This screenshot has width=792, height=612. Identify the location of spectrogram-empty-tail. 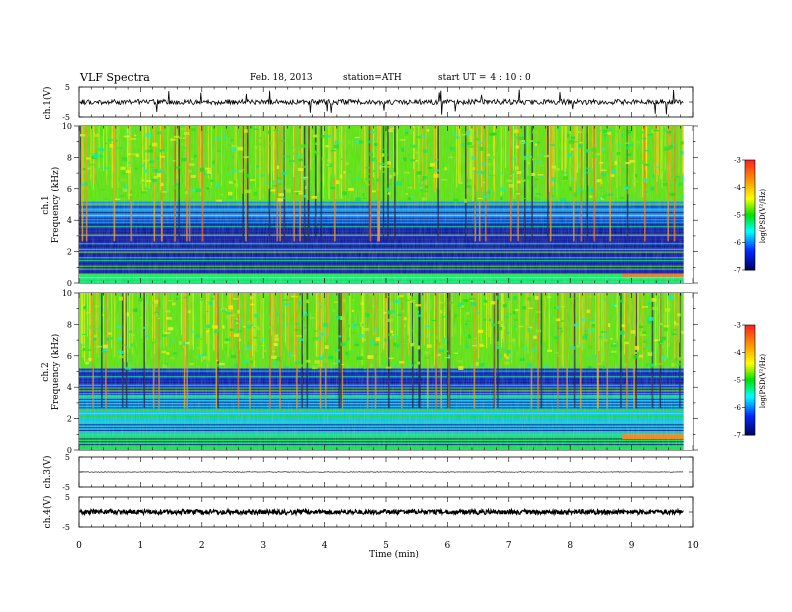
(688, 204).